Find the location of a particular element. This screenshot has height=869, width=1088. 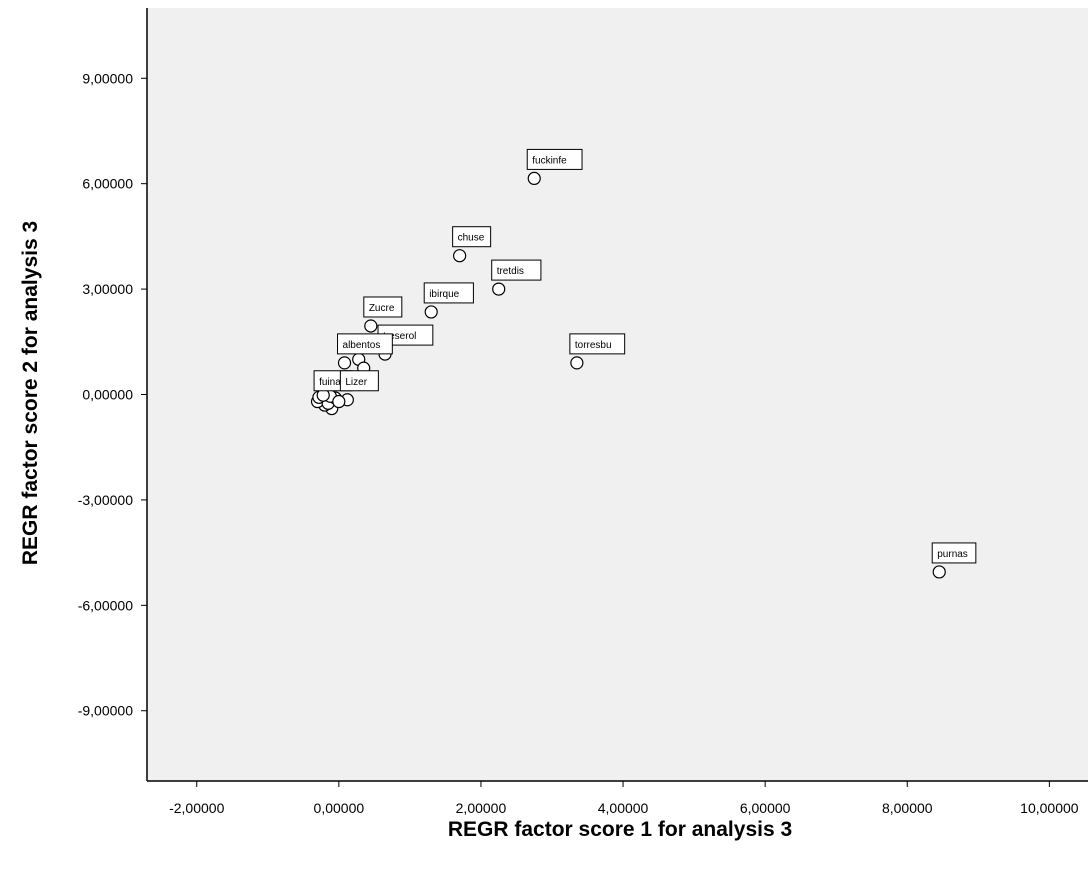

point-label: ibirque is located at coordinates (448, 293).